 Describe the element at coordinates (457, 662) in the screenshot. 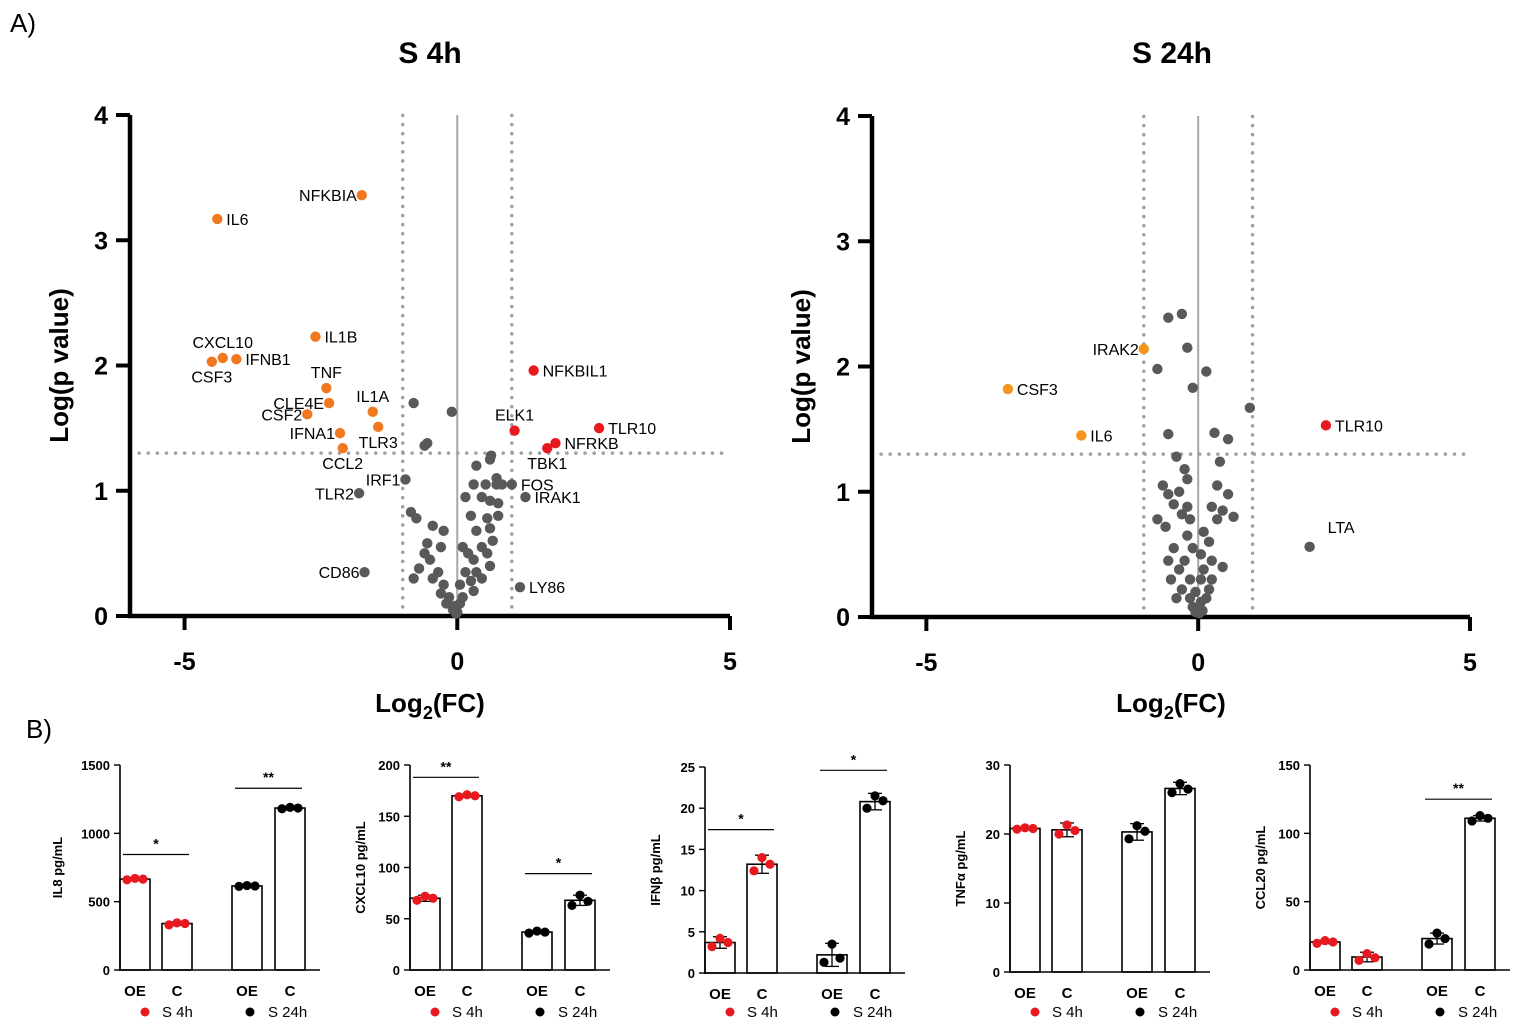

I see `x-tick-label: 0` at that location.